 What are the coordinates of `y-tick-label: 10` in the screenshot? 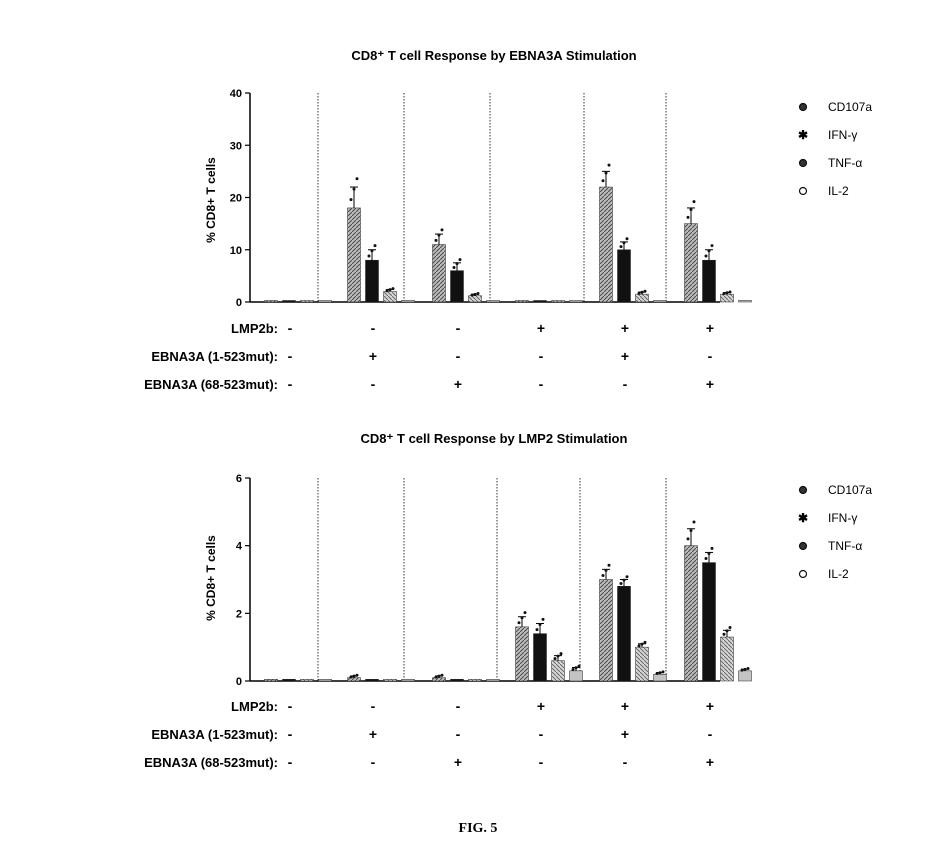 It's located at (236, 251).